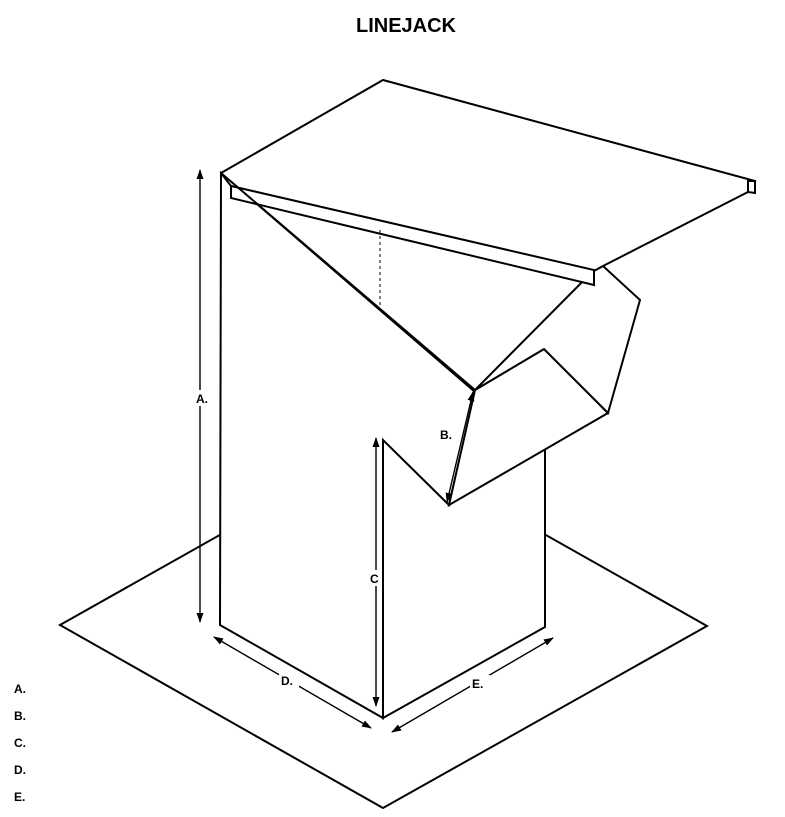 The height and width of the screenshot is (817, 785). What do you see at coordinates (446, 435) in the screenshot?
I see `dimension-b-label: B.` at bounding box center [446, 435].